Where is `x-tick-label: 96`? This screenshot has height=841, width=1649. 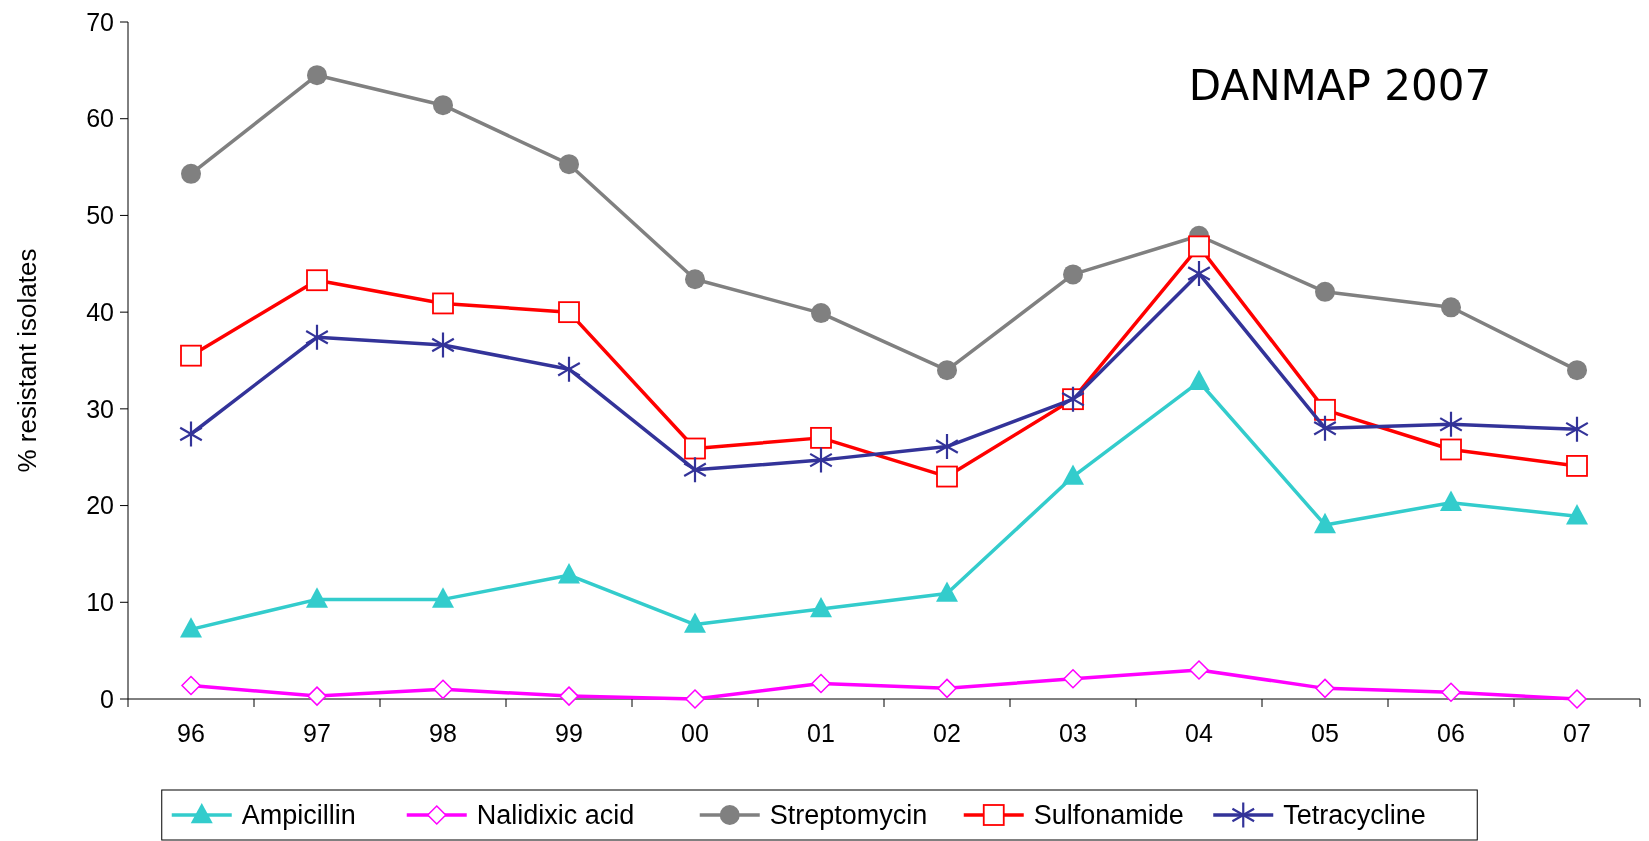 x-tick-label: 96 is located at coordinates (191, 733).